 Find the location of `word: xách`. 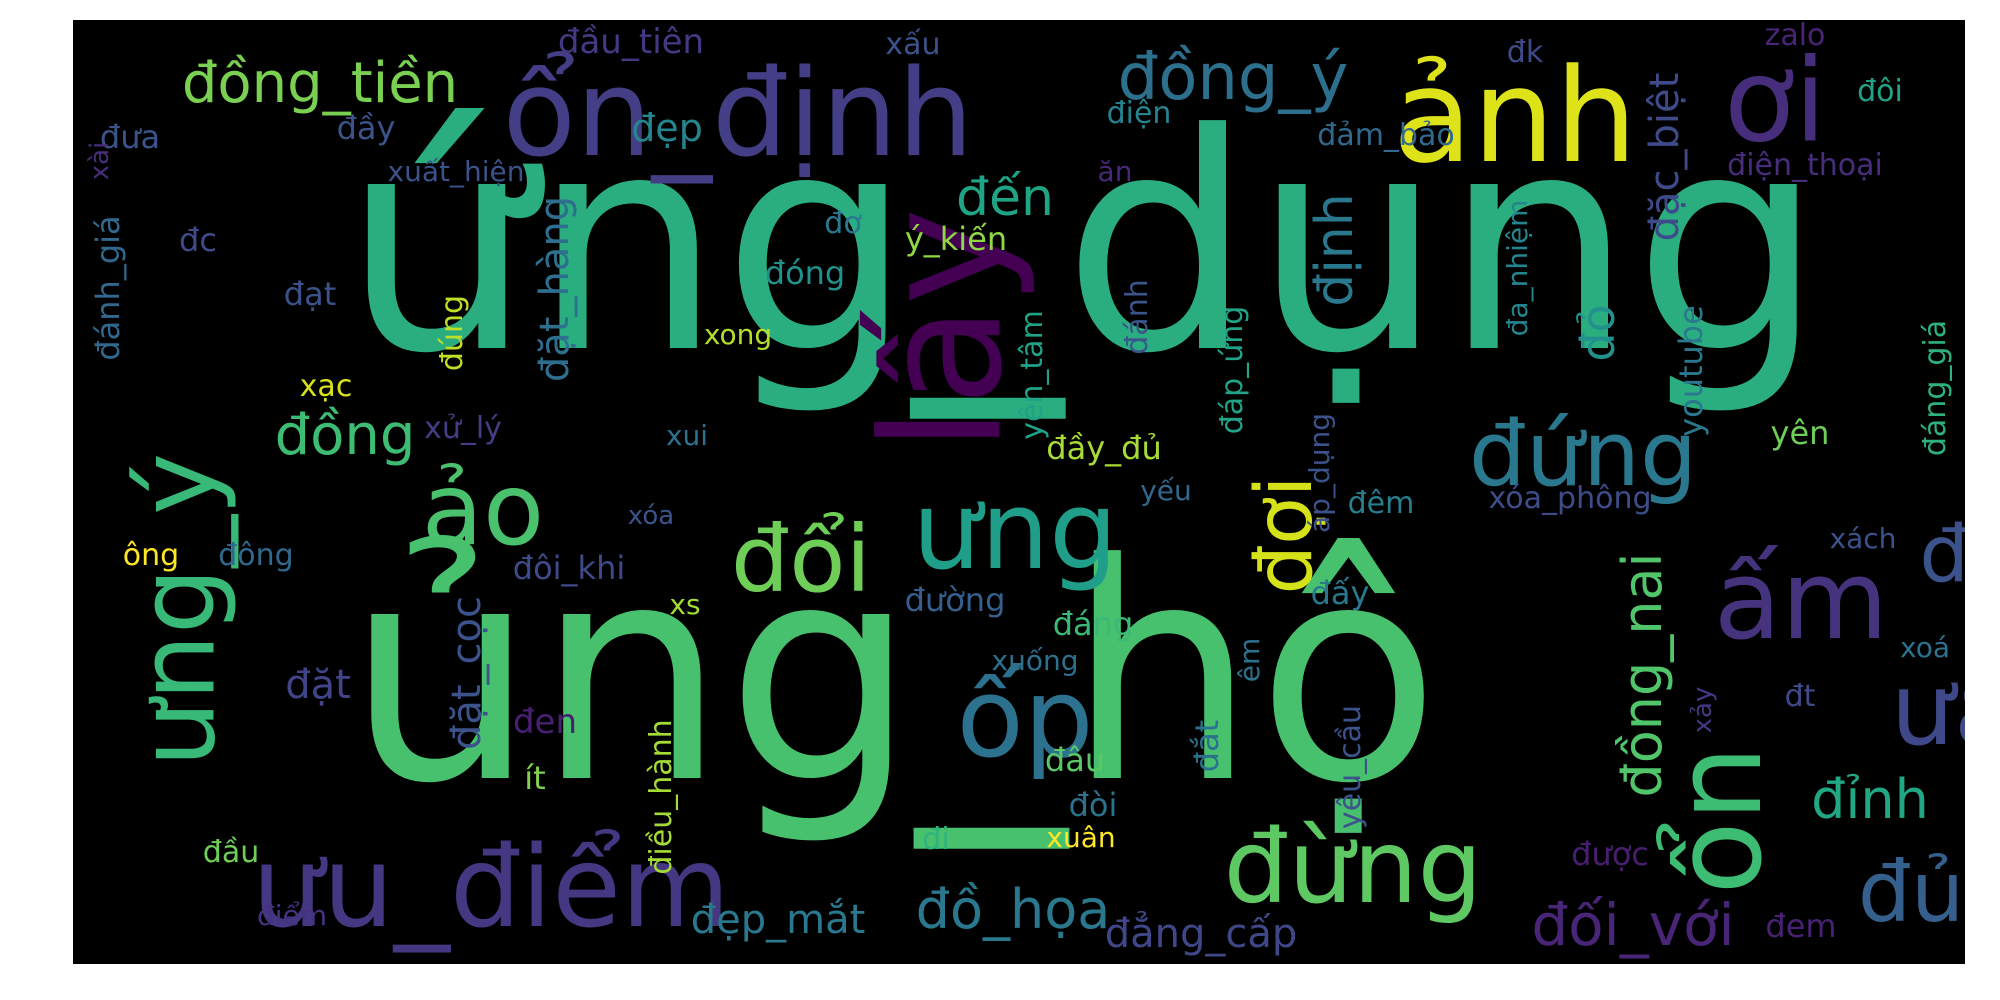

word: xách is located at coordinates (1863, 538).